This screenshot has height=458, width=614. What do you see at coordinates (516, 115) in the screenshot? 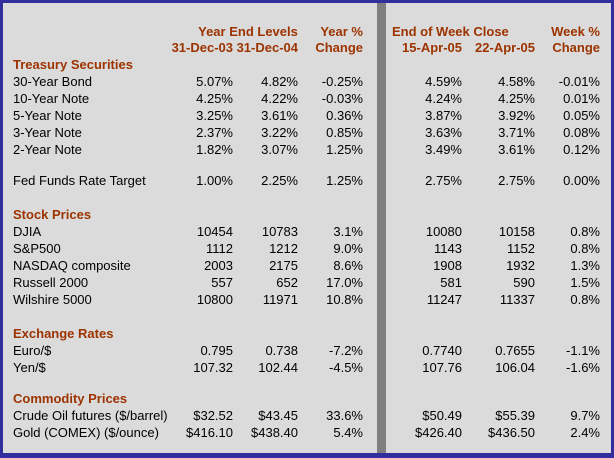
I see `value-apr22: 3.92%` at bounding box center [516, 115].